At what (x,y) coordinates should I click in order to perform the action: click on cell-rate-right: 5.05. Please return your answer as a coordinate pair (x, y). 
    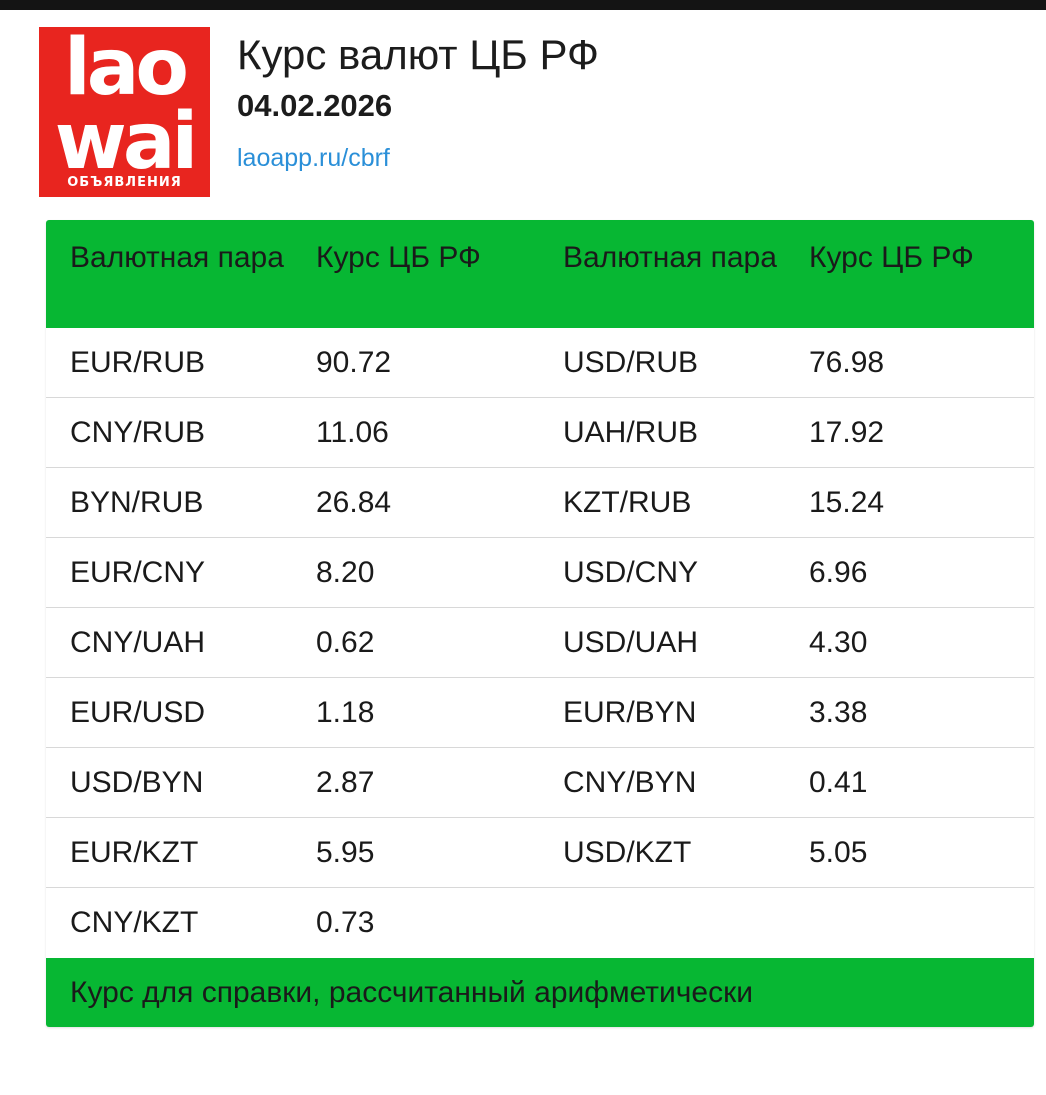
    Looking at the image, I should click on (838, 852).